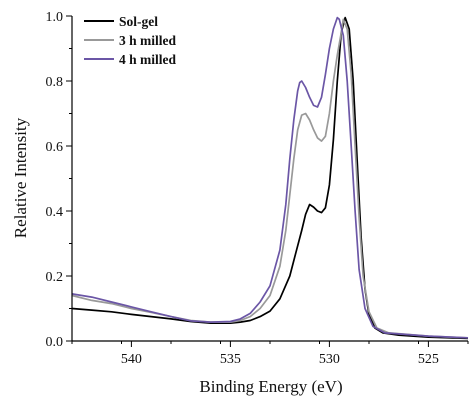  I want to click on legend: Sol-gel 3 h milled 4 h milled, so click(130, 40).